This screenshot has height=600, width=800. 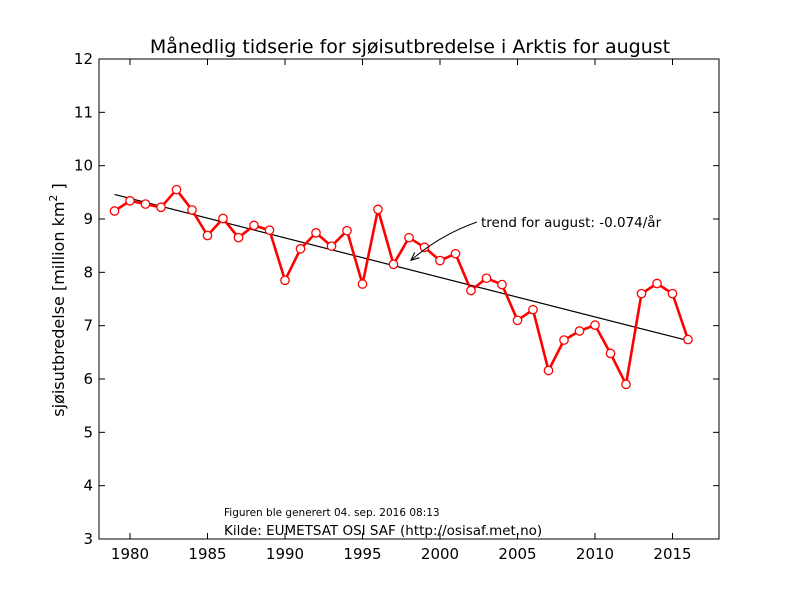 What do you see at coordinates (440, 554) in the screenshot?
I see `x-tick-label: 2000` at bounding box center [440, 554].